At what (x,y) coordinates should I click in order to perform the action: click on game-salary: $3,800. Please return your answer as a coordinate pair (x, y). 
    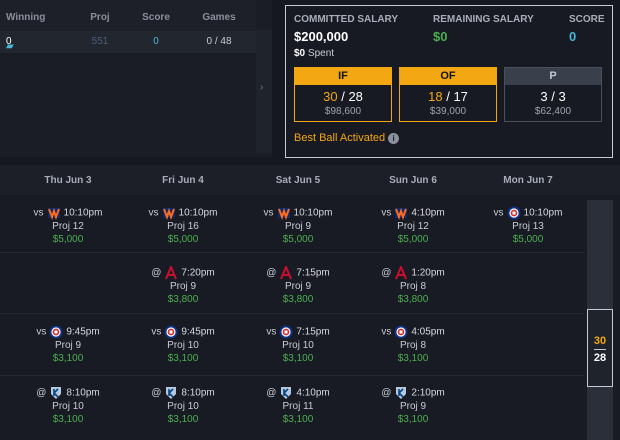
    Looking at the image, I should click on (298, 299).